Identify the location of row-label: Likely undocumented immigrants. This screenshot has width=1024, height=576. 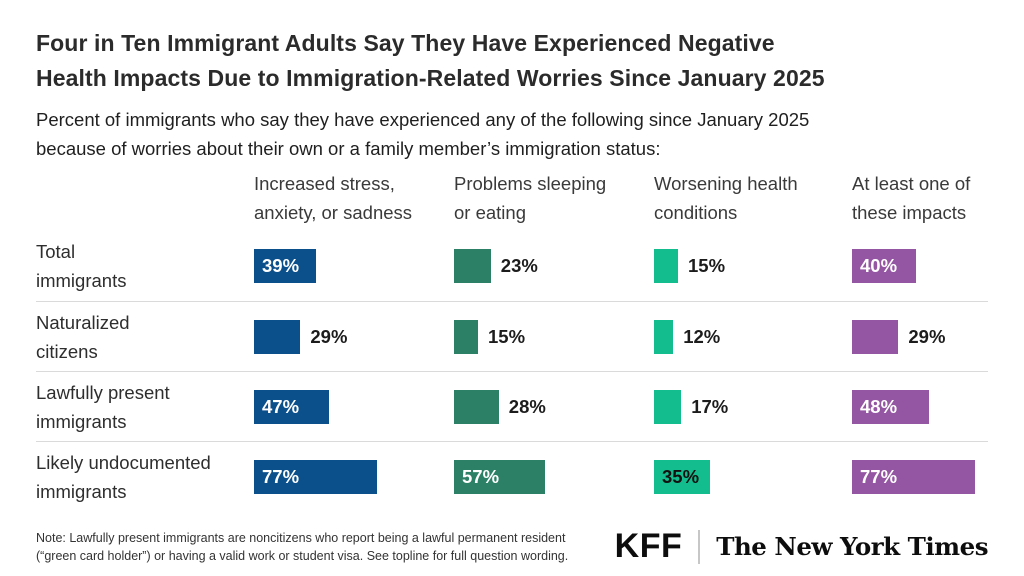
(123, 476).